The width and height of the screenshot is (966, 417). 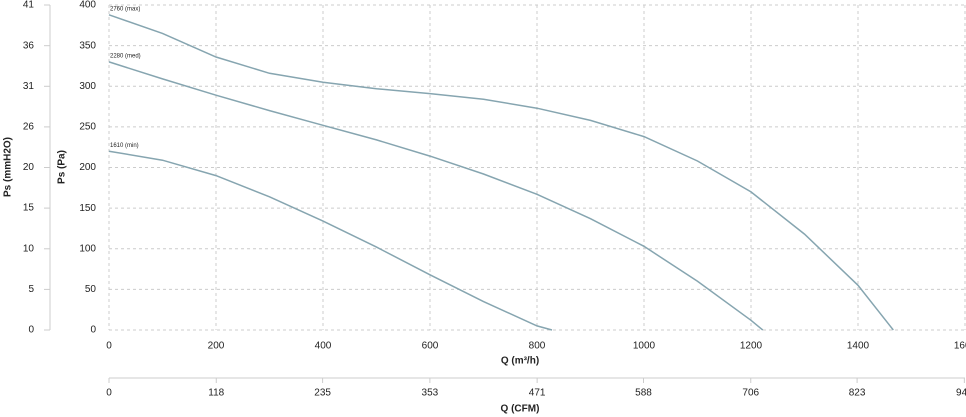 What do you see at coordinates (216, 393) in the screenshot?
I see `x2-tick-label: 118` at bounding box center [216, 393].